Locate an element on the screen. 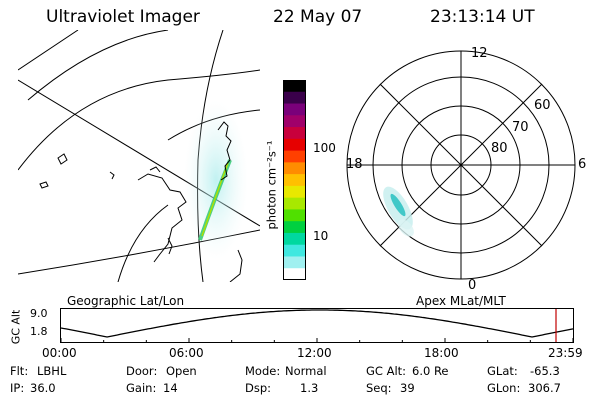 The image size is (600, 400). glat-value: -65.3 is located at coordinates (545, 371).